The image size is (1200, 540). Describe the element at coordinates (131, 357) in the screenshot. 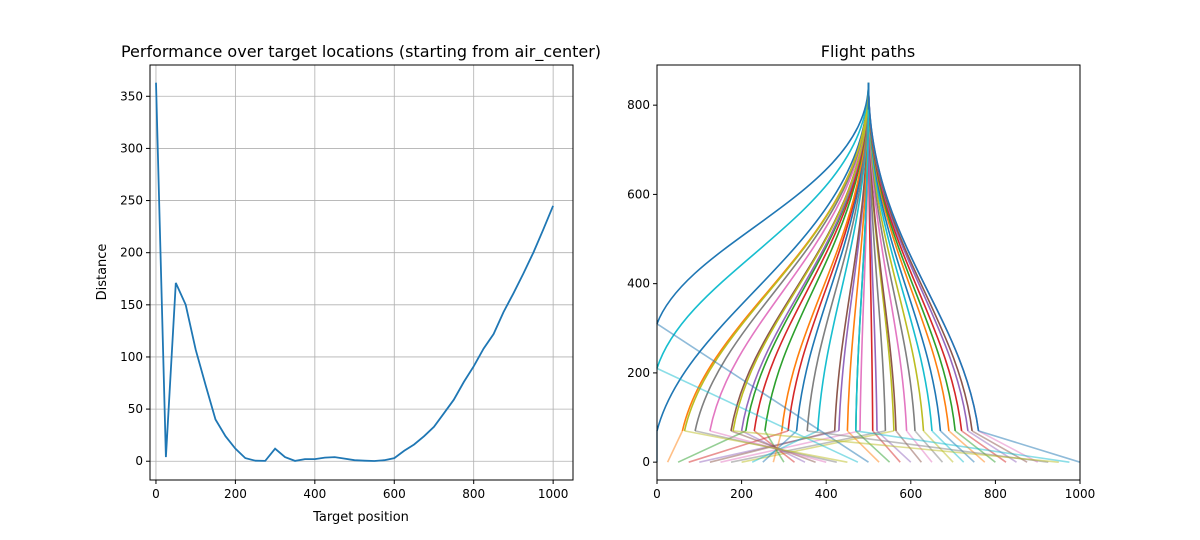

I see `left-y-tick-label: 100` at that location.